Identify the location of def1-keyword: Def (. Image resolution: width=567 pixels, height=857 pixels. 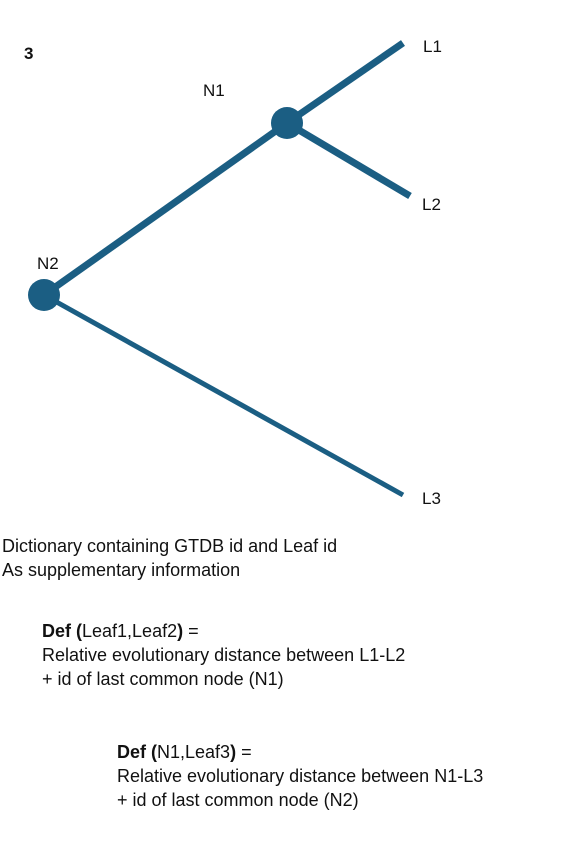
(62, 631).